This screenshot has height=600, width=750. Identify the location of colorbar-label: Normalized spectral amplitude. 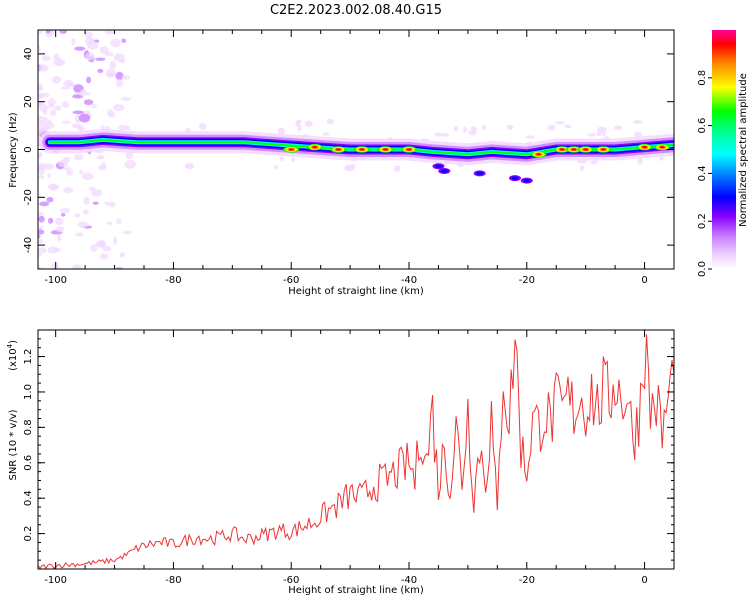
(743, 150).